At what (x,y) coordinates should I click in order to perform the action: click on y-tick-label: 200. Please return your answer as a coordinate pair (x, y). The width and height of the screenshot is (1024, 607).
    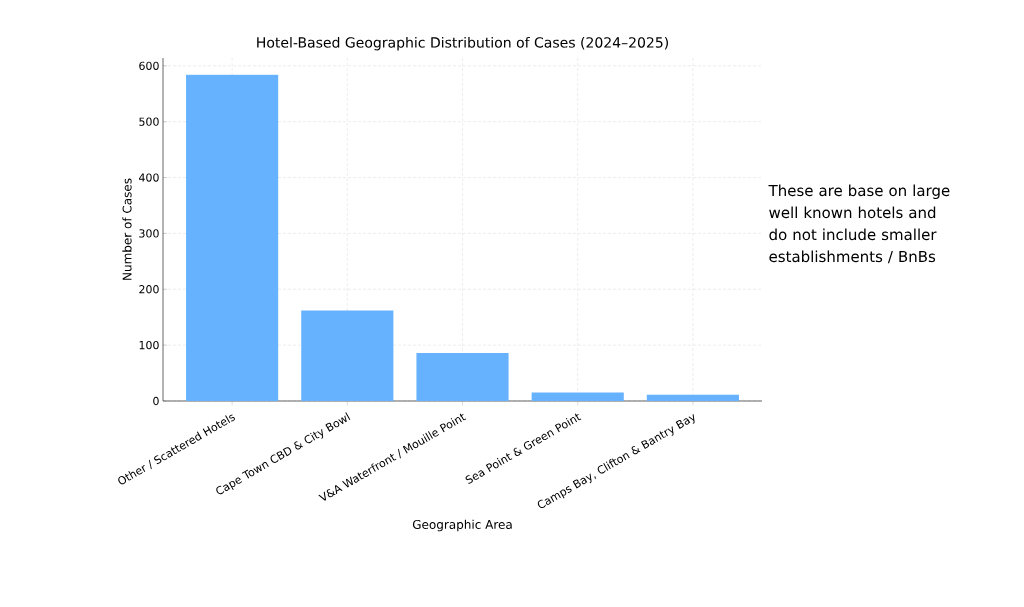
    Looking at the image, I should click on (149, 289).